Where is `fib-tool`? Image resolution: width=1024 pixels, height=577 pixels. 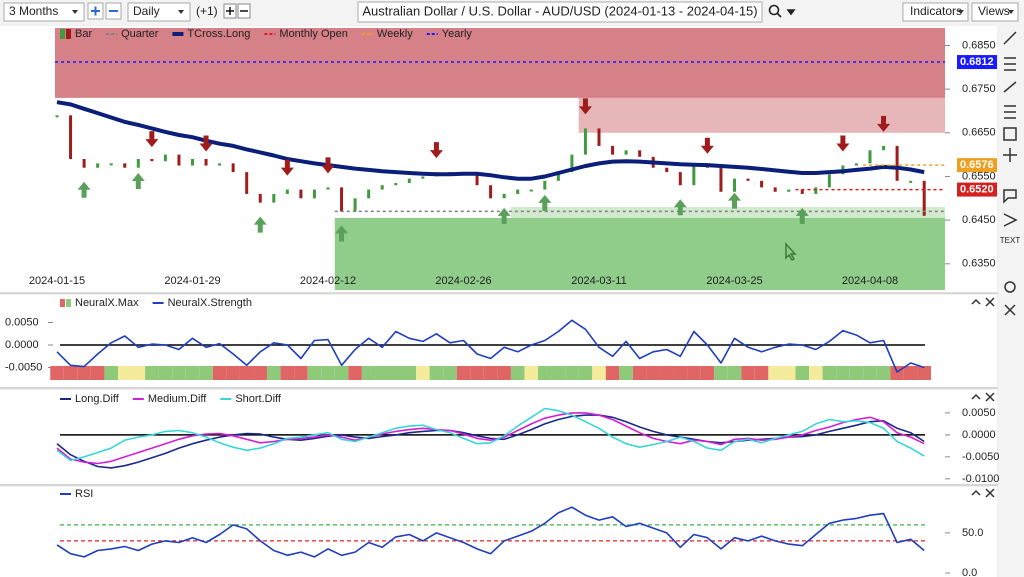 fib-tool is located at coordinates (1010, 112).